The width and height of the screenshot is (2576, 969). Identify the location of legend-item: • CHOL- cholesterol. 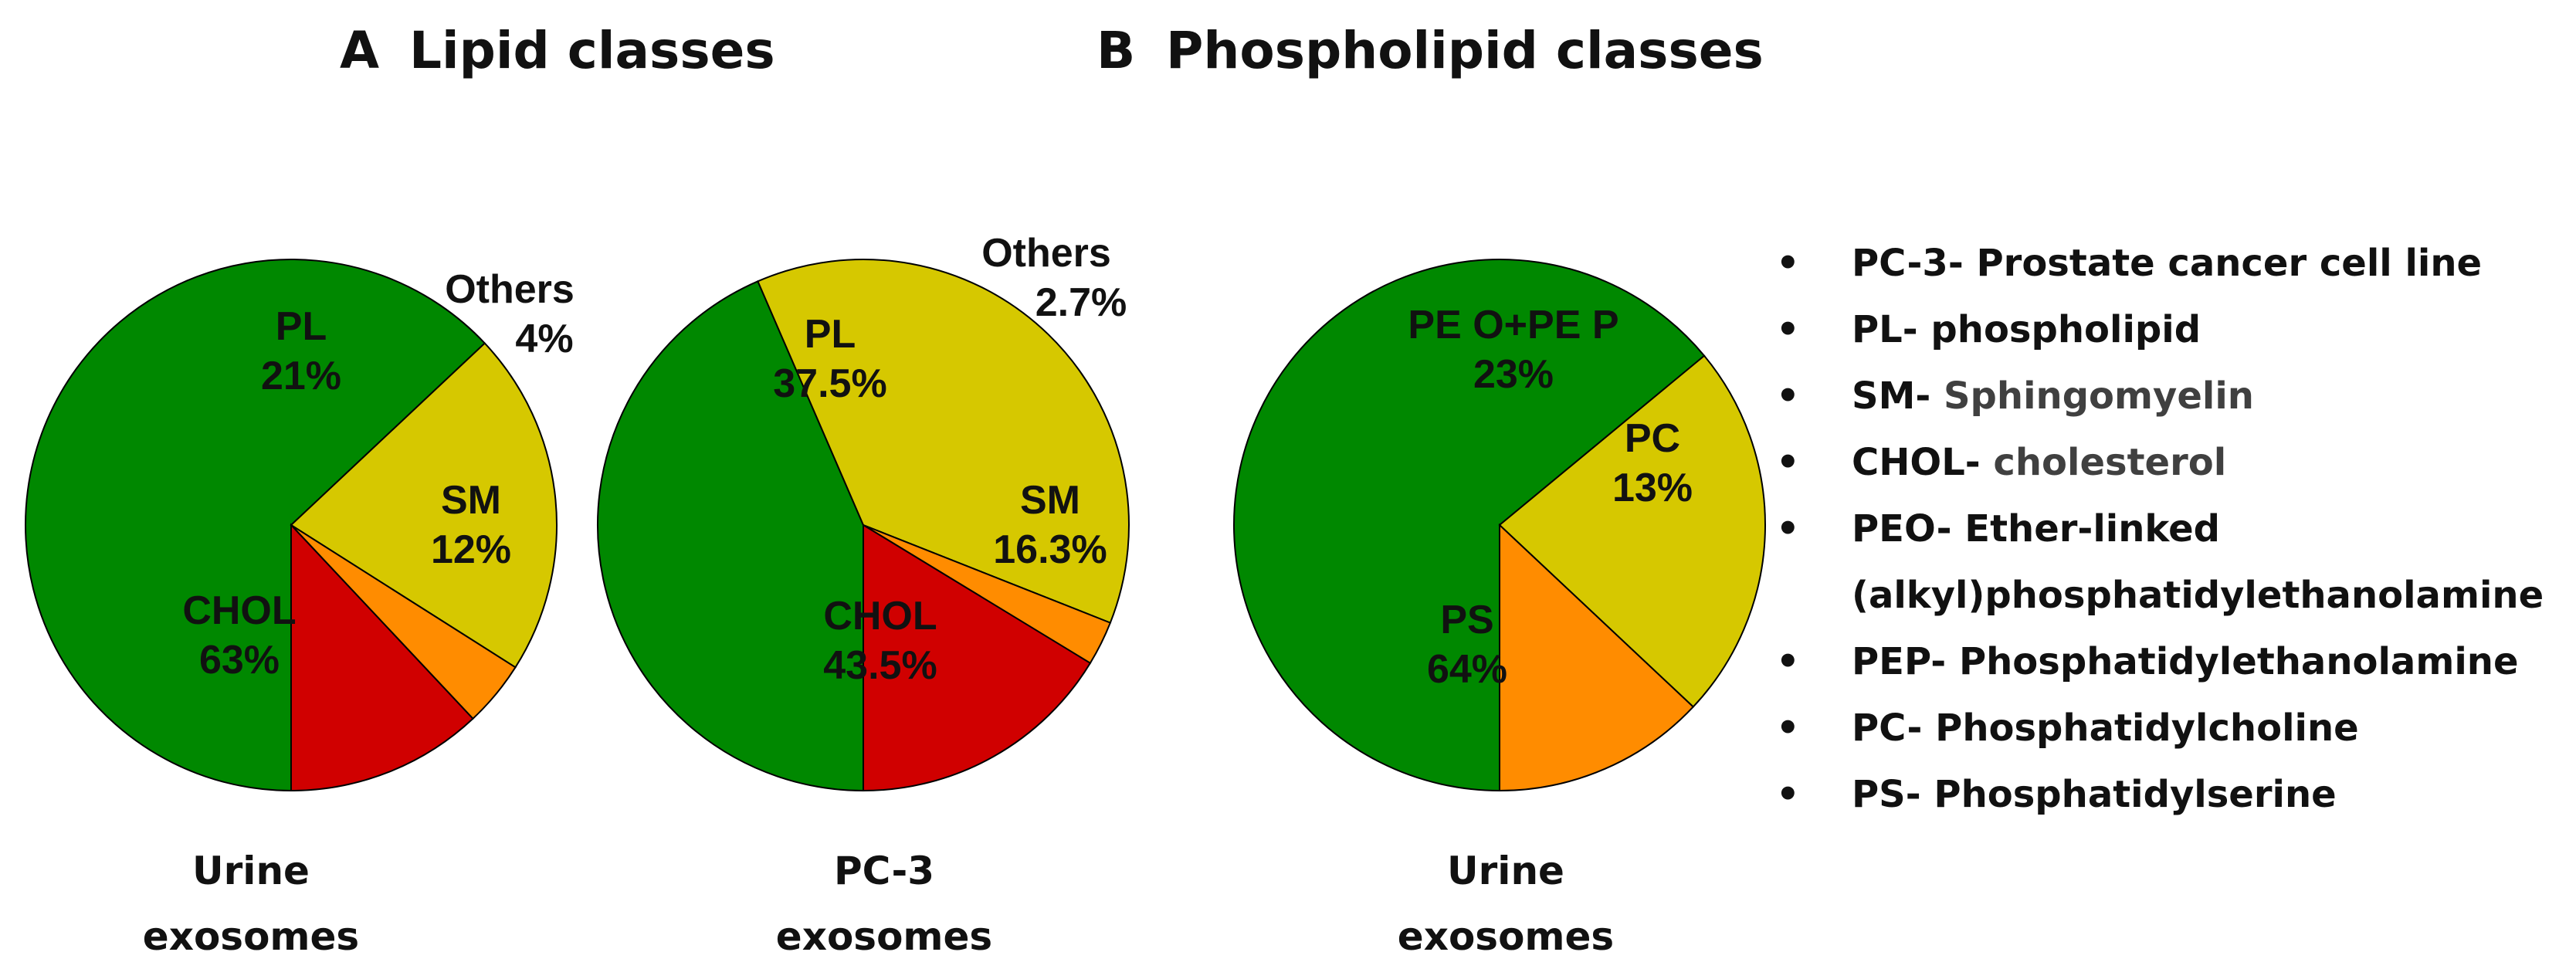
(2173, 462).